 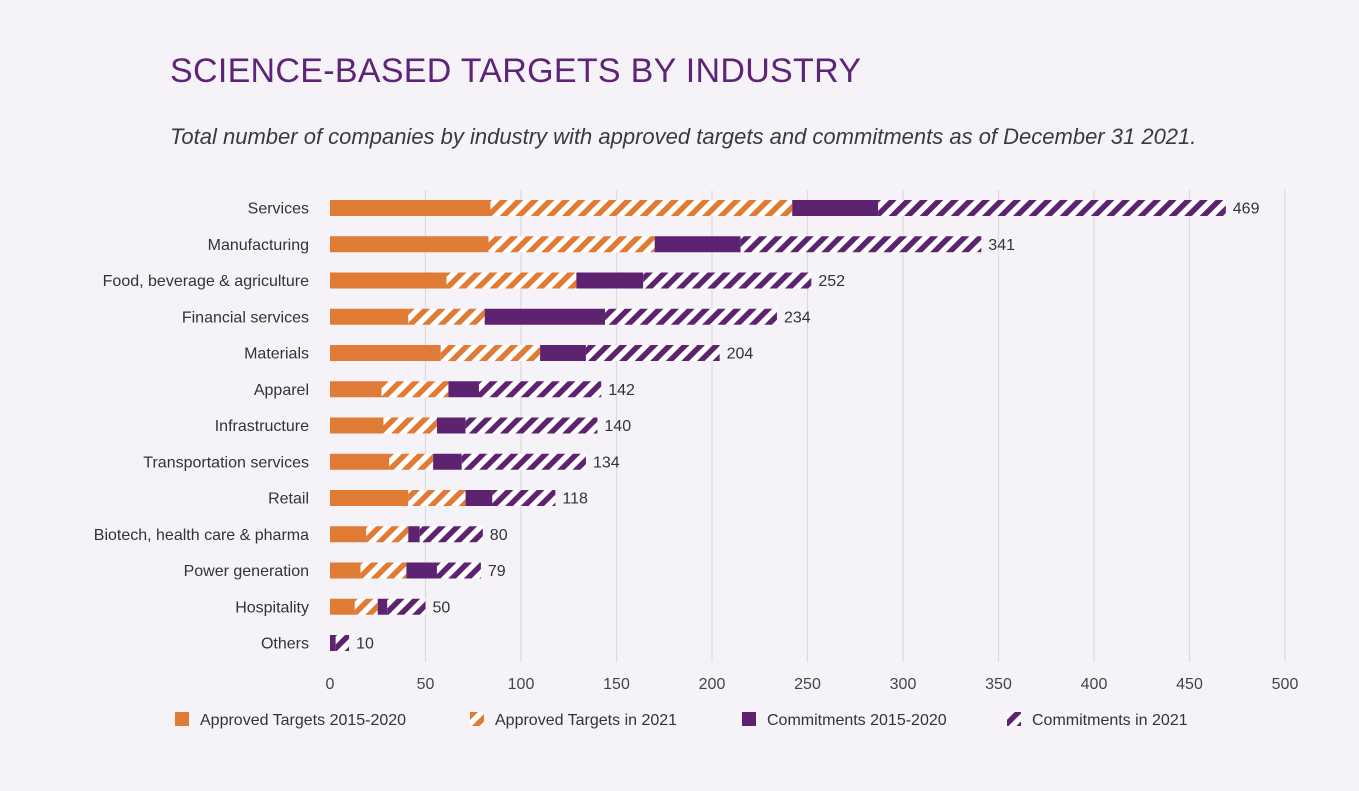 I want to click on legend-label: Commitments 2015-2020, so click(x=857, y=720).